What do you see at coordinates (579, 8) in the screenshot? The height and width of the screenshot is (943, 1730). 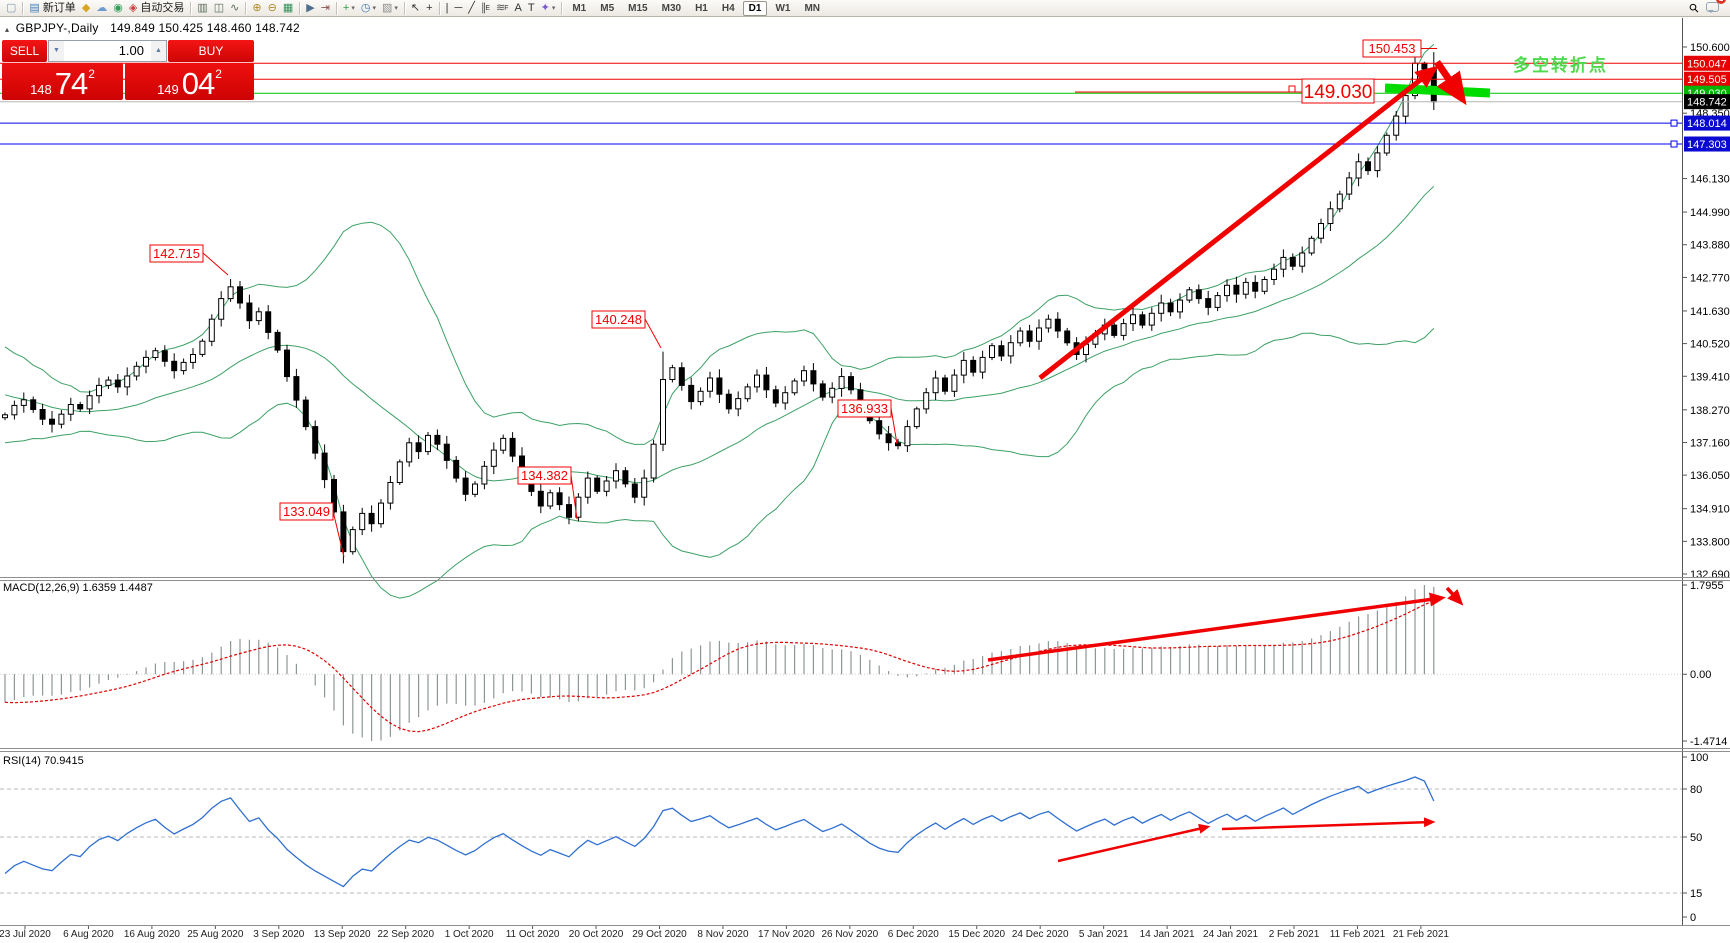 I see `timeframe-m1: M1` at bounding box center [579, 8].